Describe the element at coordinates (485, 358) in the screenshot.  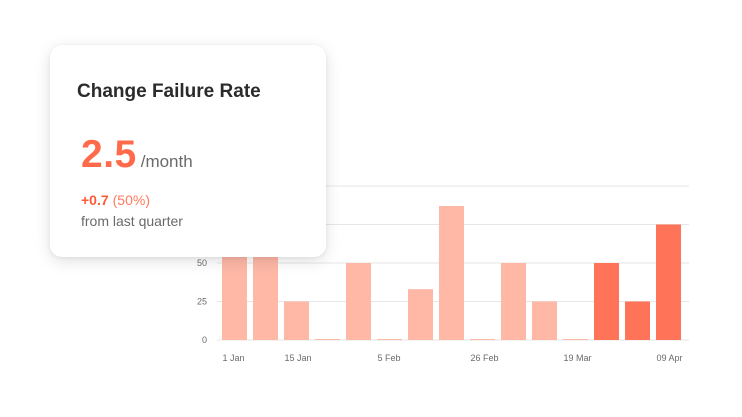
I see `x-tick-label: 26 Feb` at that location.